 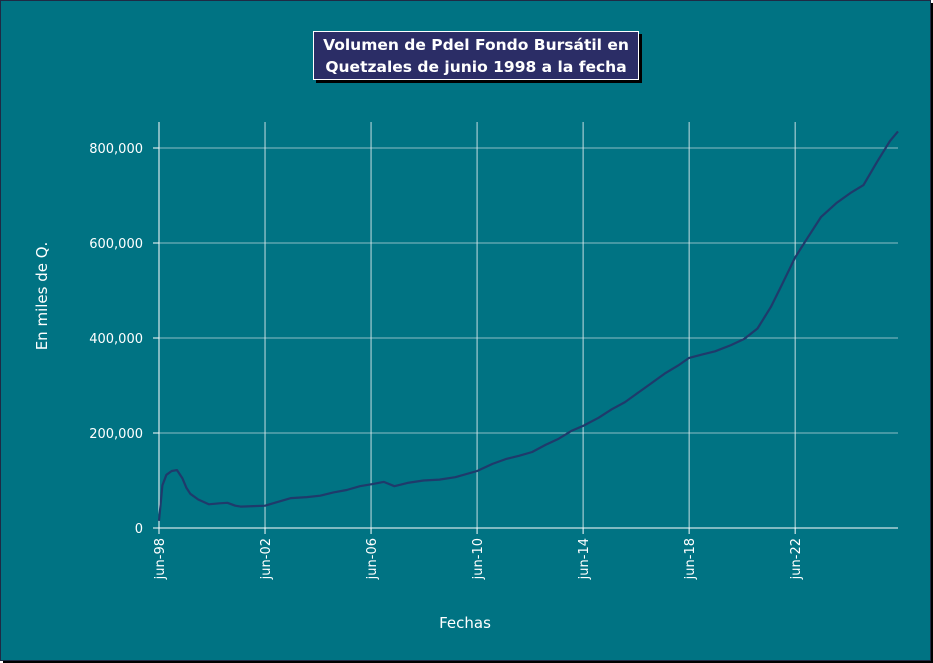 I want to click on x-tick-label: jun-10, so click(x=478, y=559).